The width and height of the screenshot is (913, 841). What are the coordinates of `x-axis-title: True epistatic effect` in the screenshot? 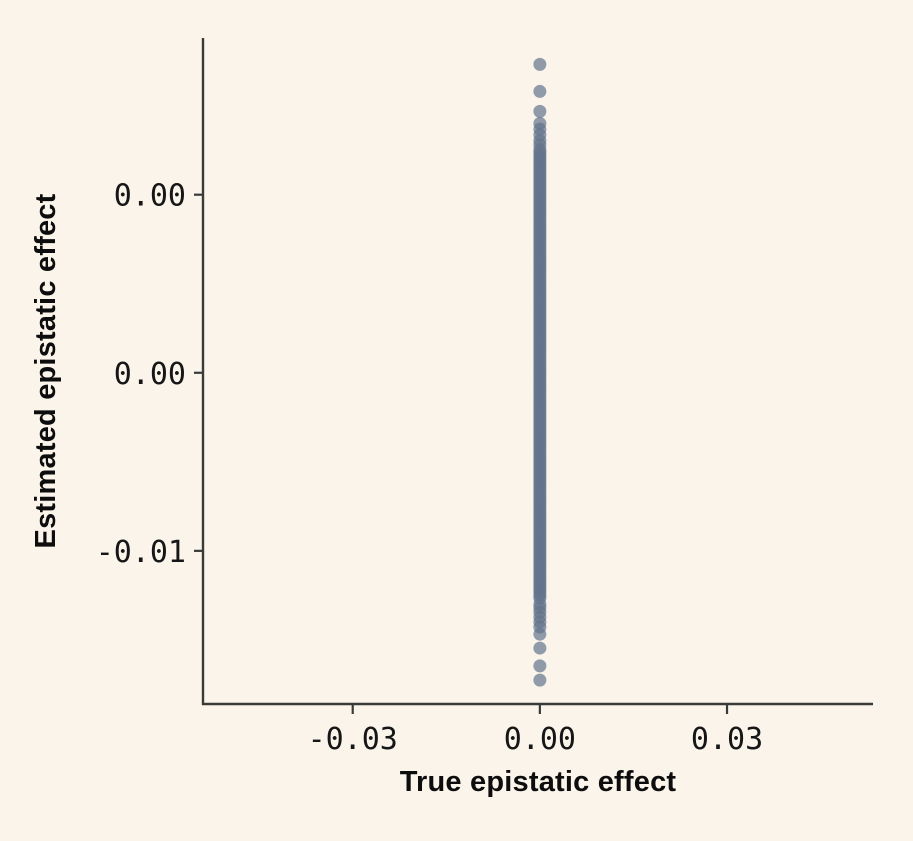 It's located at (538, 782).